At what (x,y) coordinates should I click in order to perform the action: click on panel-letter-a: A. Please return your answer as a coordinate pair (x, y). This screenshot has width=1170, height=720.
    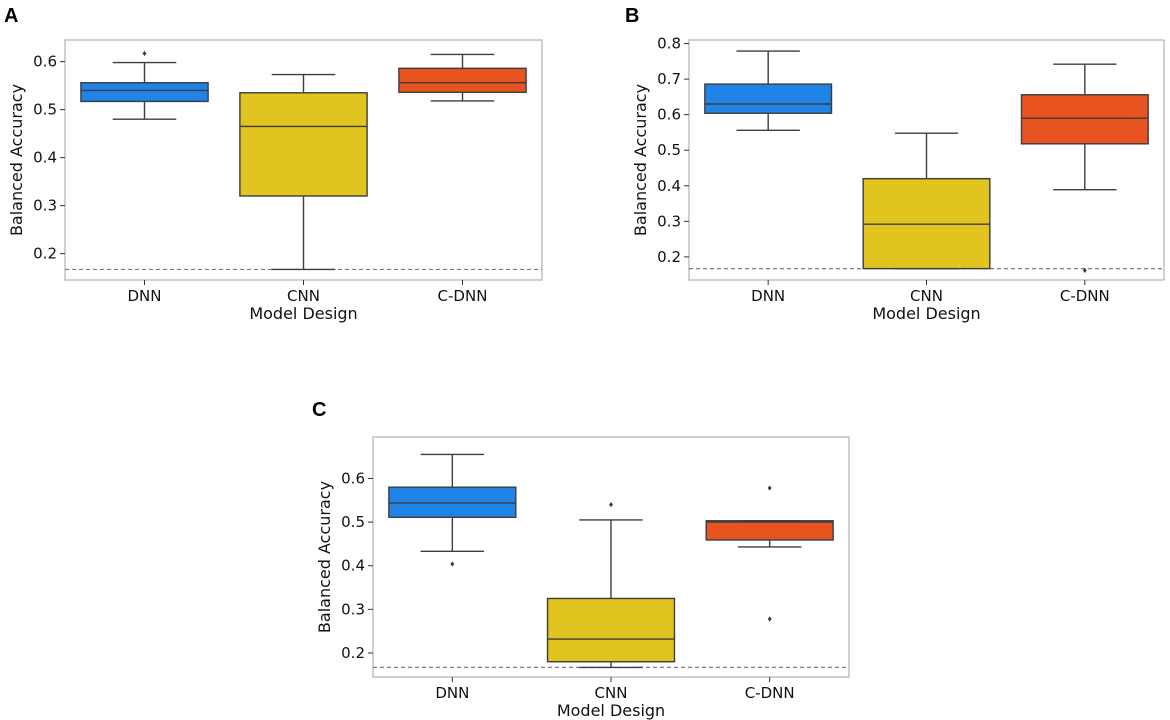
    Looking at the image, I should click on (11, 16).